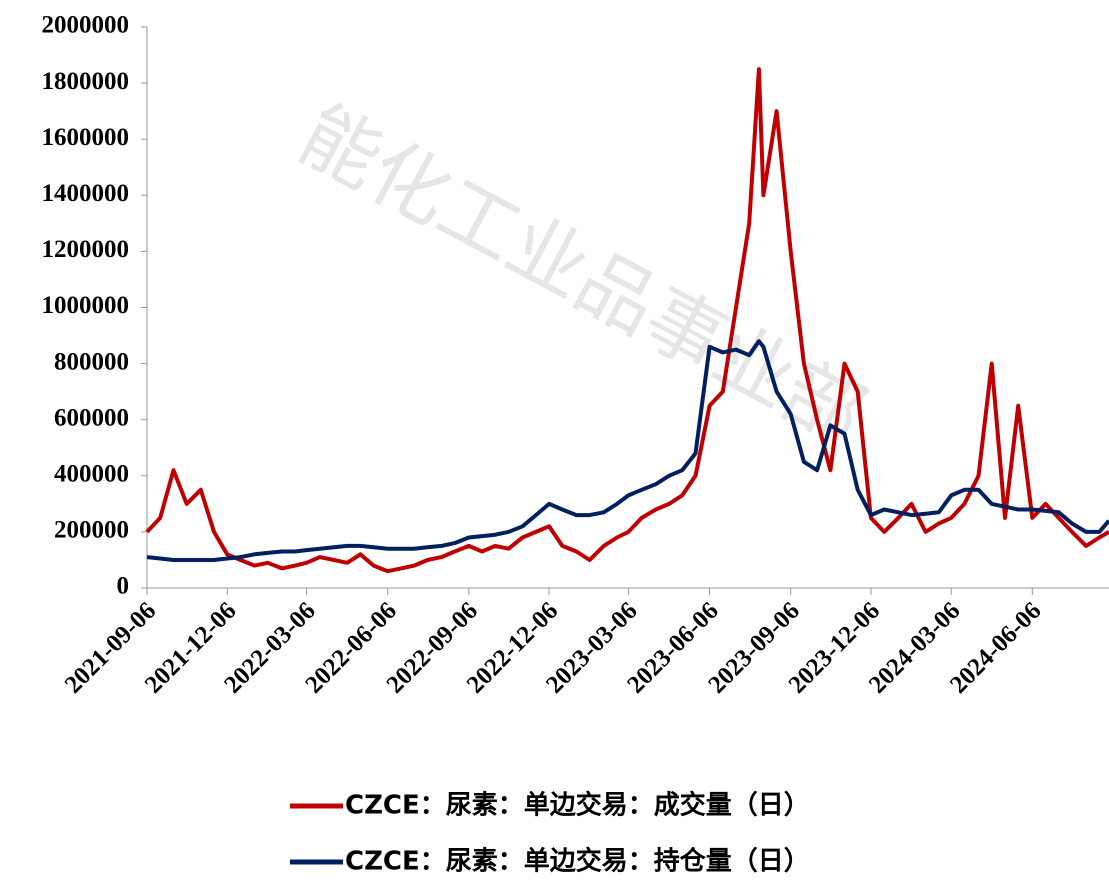 This screenshot has height=884, width=1109. What do you see at coordinates (577, 861) in the screenshot?
I see `legend-label: CZCE：尿素：单边交易：持仓量（日）` at bounding box center [577, 861].